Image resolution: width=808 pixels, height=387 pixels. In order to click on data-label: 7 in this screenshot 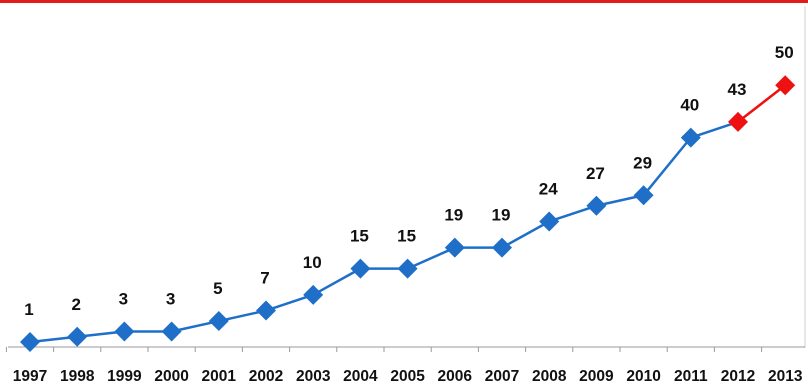, I will do `click(264, 278)`.